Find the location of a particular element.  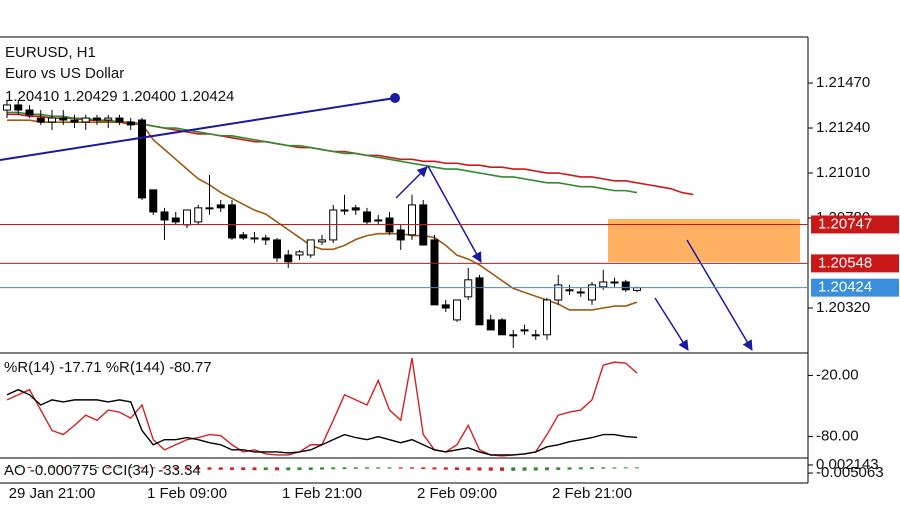

y-tick-label: 1.21470 is located at coordinates (843, 82).